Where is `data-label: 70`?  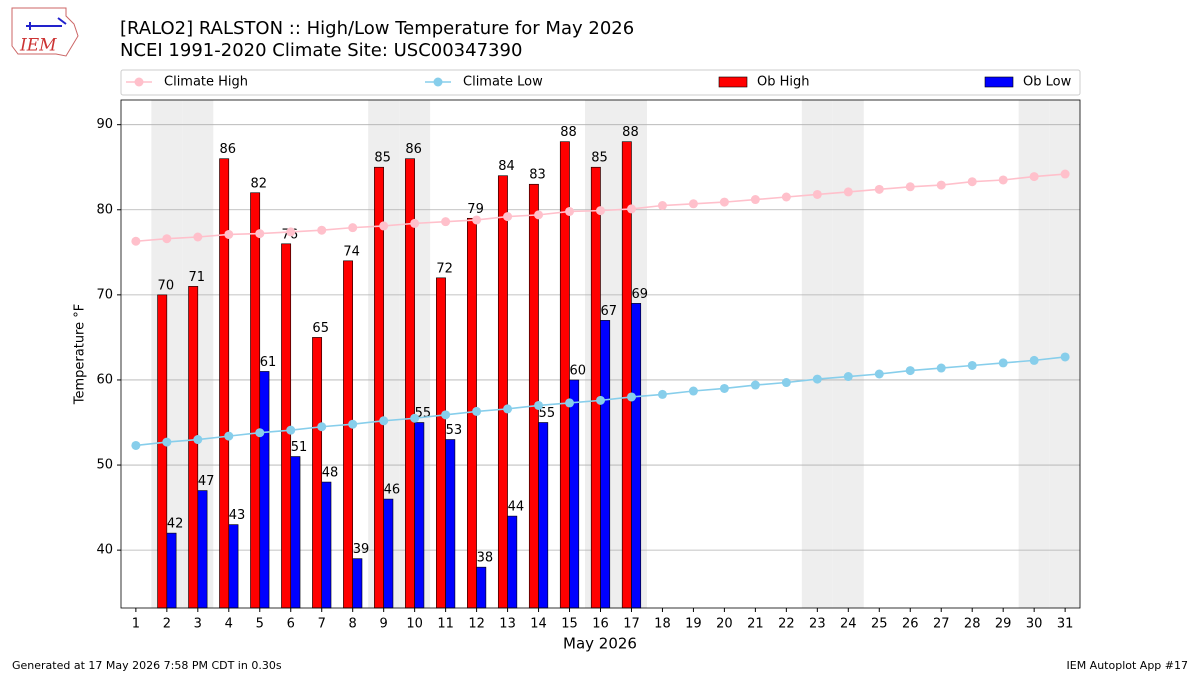 data-label: 70 is located at coordinates (166, 285).